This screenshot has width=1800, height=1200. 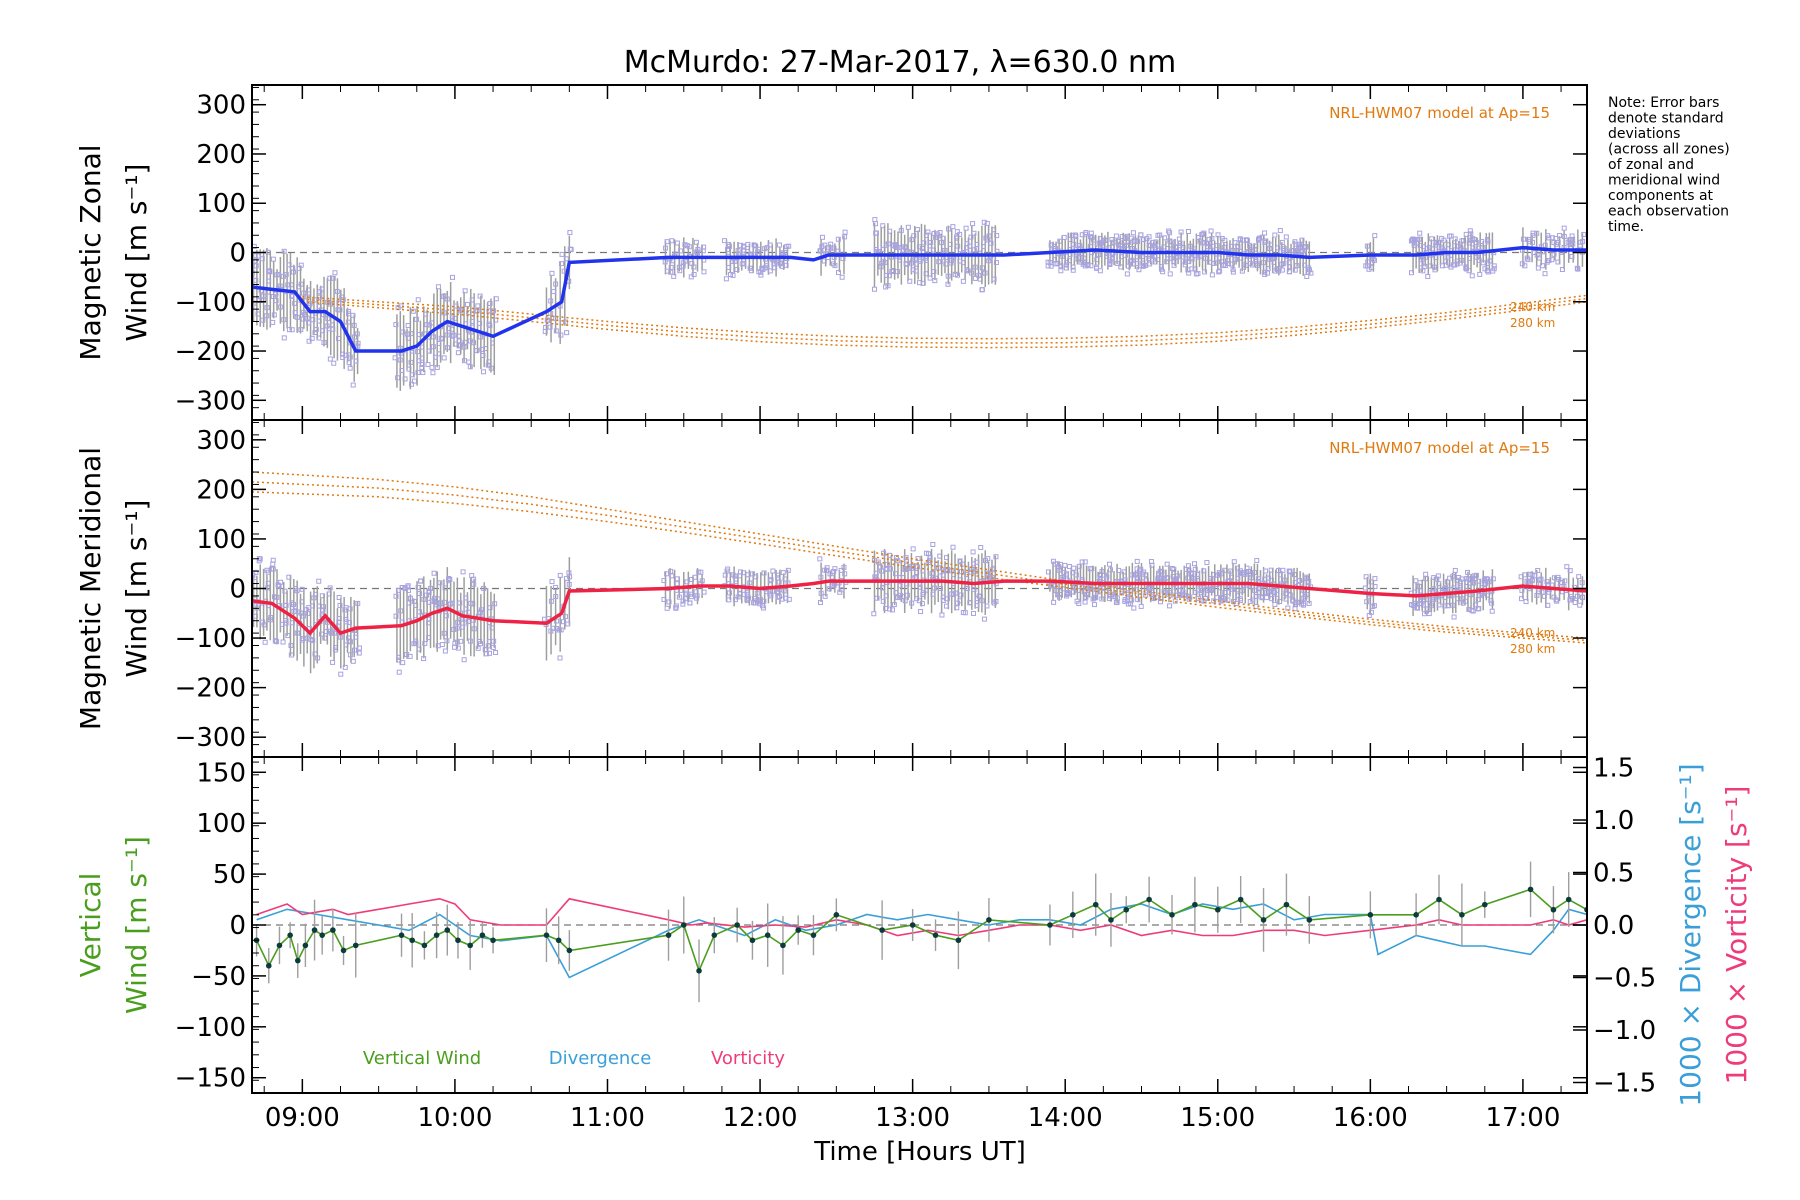 What do you see at coordinates (1651, 165) in the screenshot?
I see `note-line: of zonal and` at bounding box center [1651, 165].